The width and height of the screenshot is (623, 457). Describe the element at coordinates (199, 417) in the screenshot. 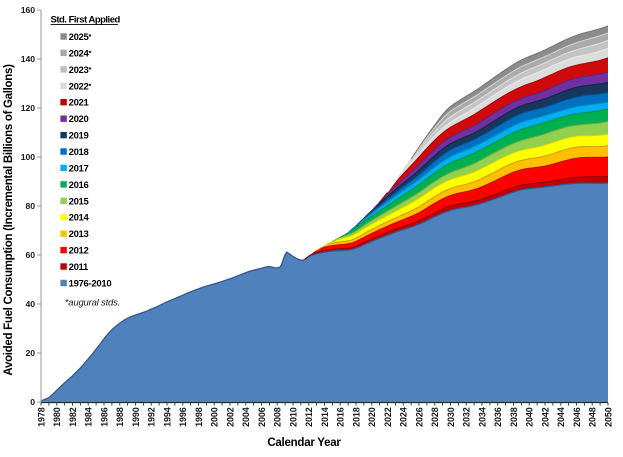

I see `svg-text: 1998` at that location.